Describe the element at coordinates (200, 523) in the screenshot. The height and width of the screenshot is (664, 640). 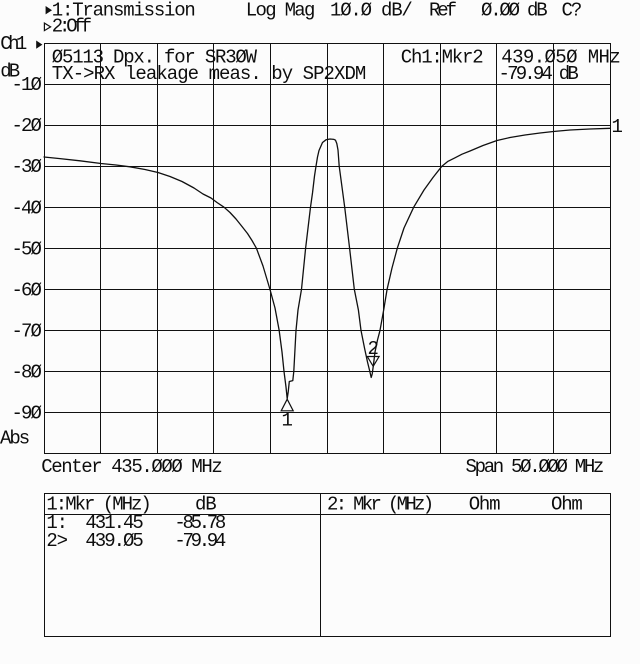
I see `svg-text: -85.78` at that location.